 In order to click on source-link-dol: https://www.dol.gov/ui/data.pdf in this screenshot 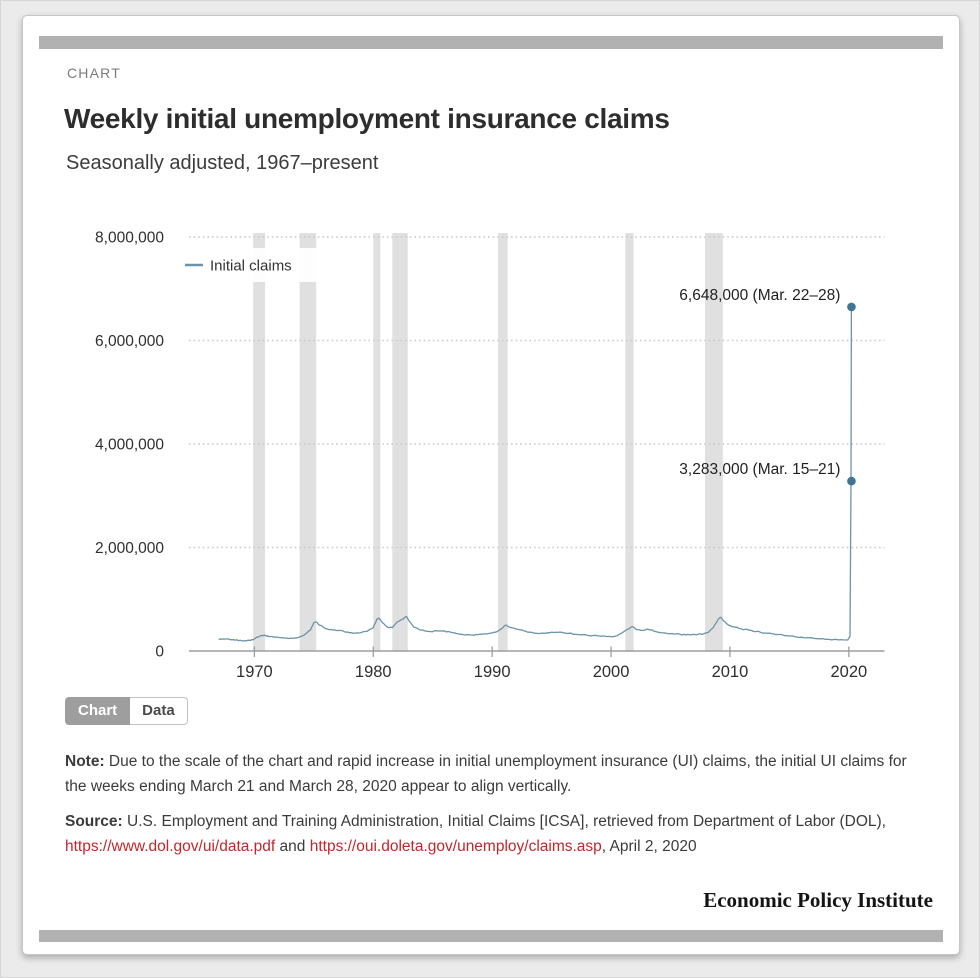, I will do `click(170, 846)`.